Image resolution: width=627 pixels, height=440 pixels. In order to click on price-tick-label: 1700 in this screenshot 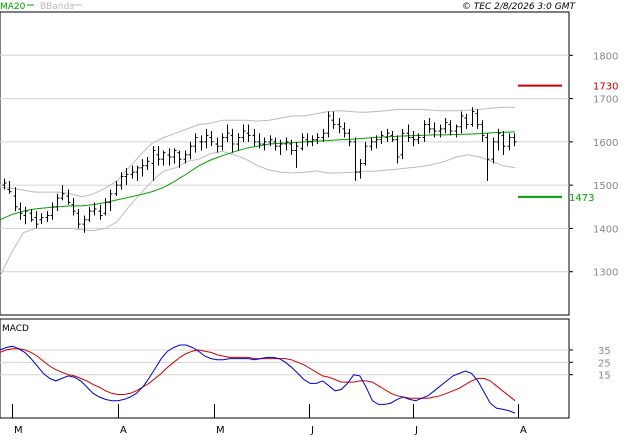, I will do `click(605, 100)`.